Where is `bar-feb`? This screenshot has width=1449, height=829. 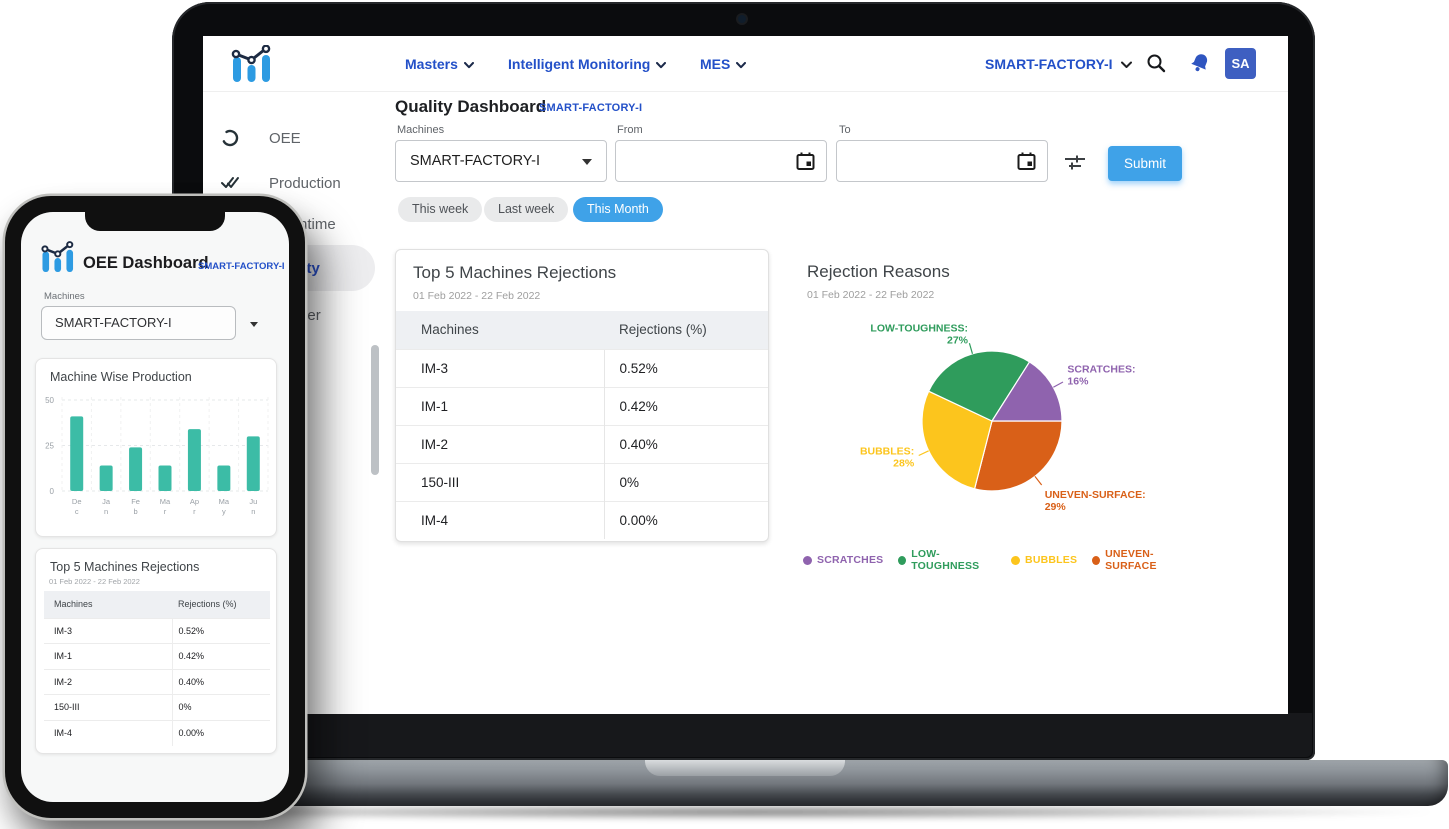 bar-feb is located at coordinates (136, 469).